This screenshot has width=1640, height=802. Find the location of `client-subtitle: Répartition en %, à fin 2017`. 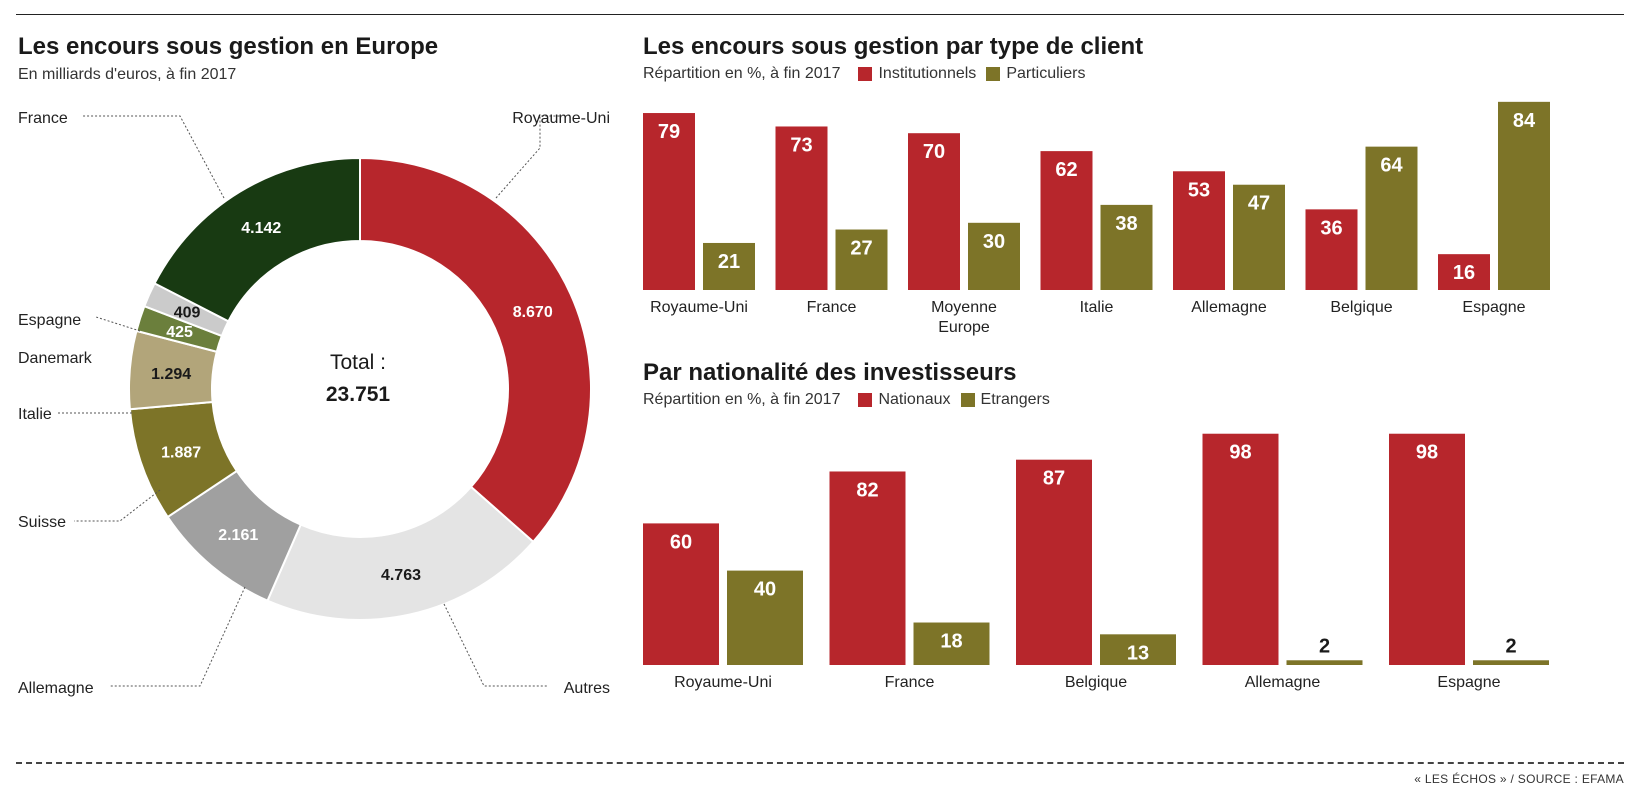

client-subtitle: Répartition en %, à fin 2017 is located at coordinates (742, 73).